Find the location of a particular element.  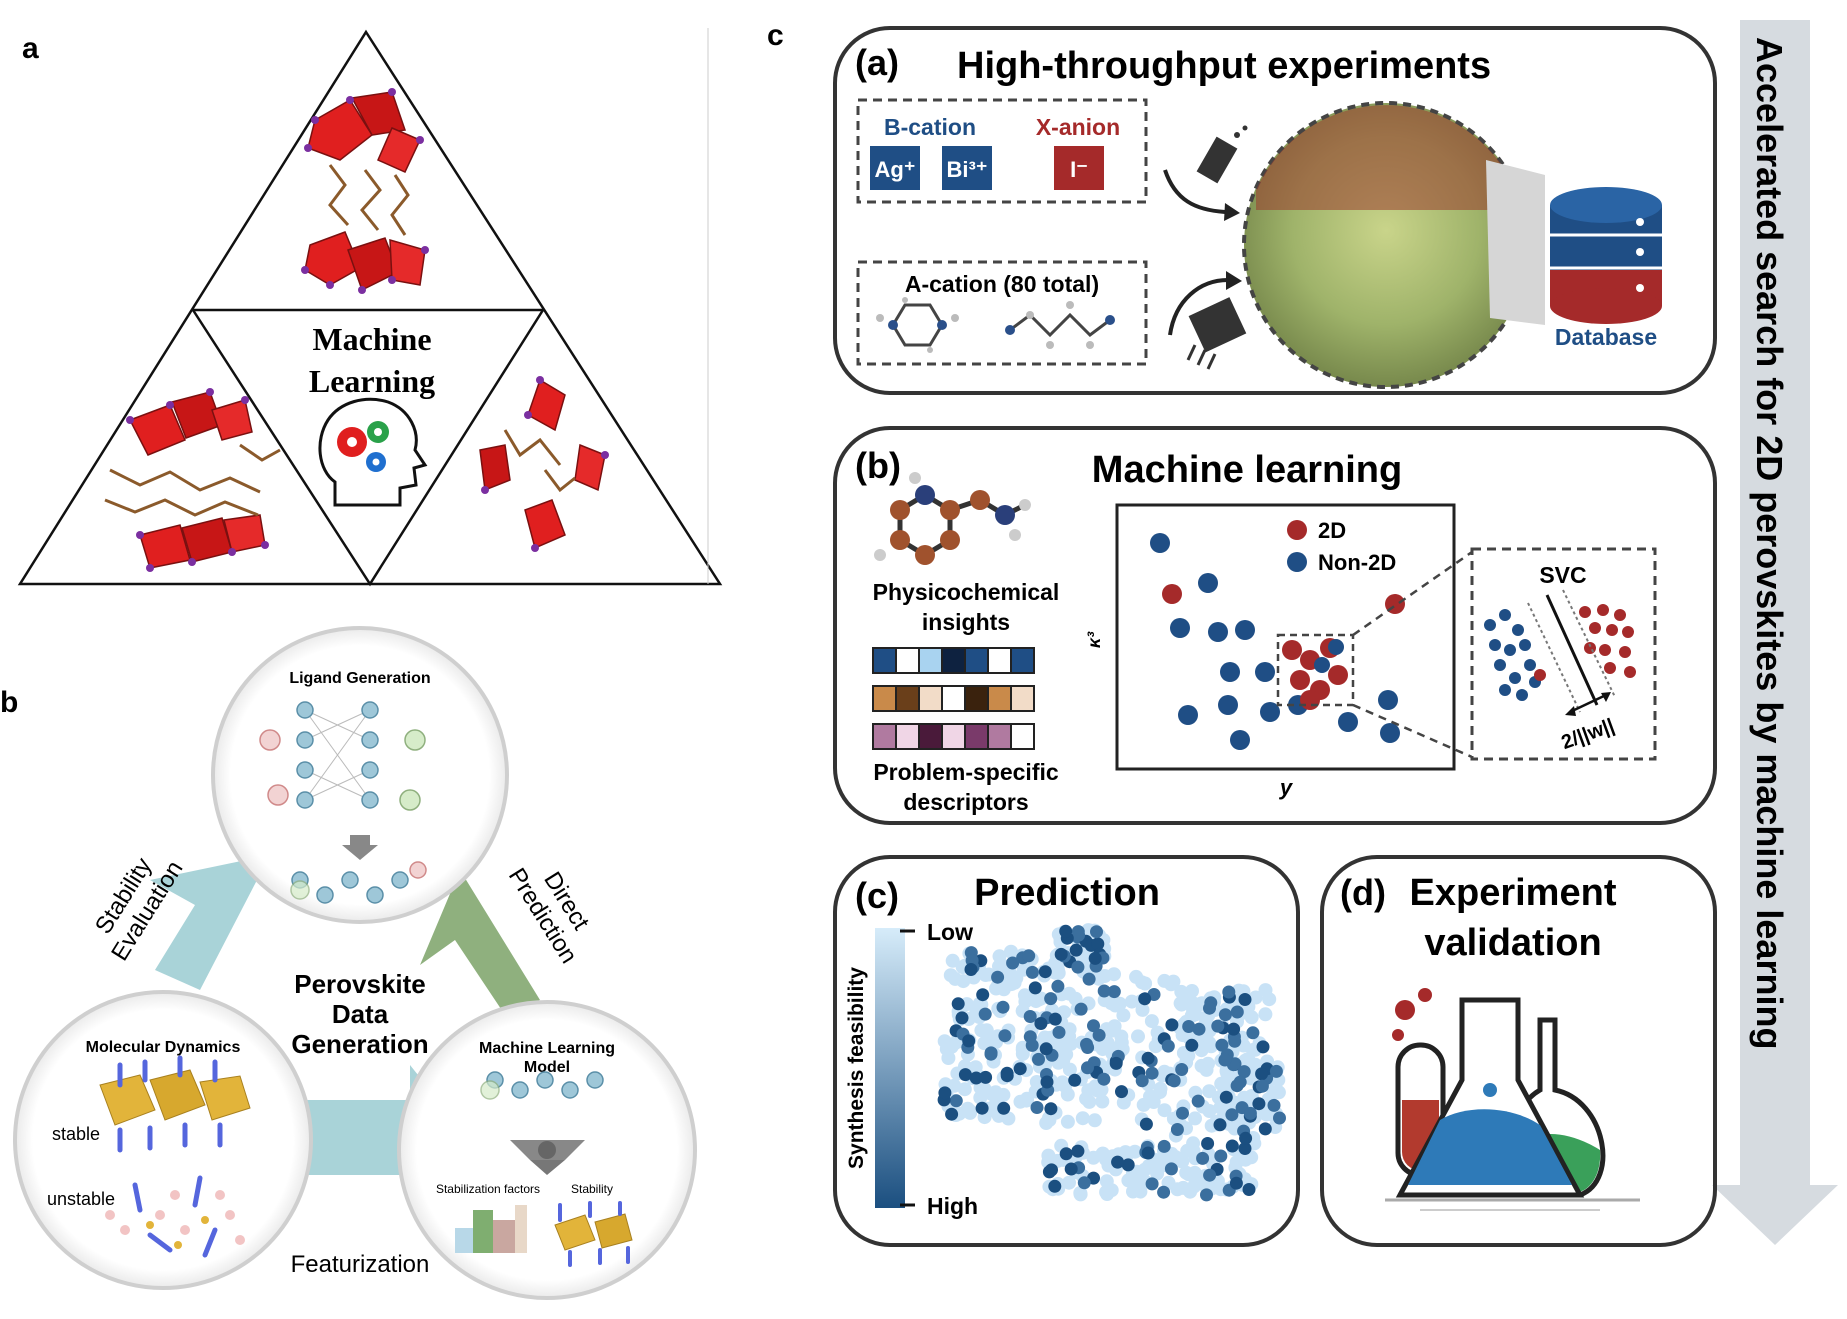

box-experiment-validation is located at coordinates (1518, 1051).